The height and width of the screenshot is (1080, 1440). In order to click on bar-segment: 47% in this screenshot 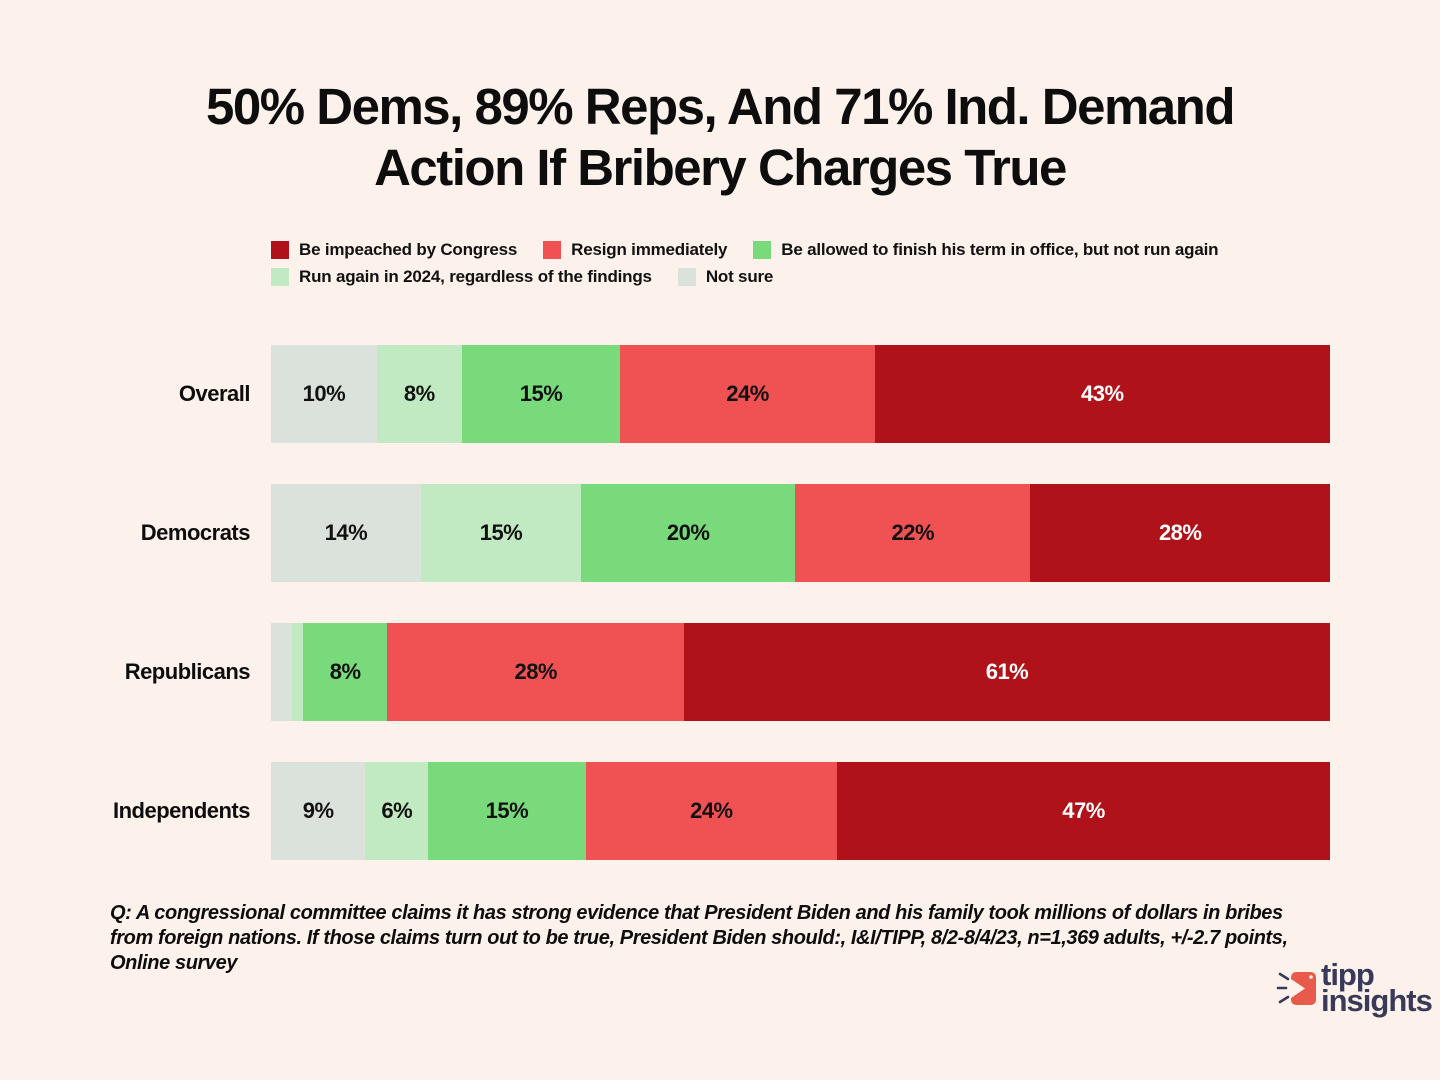, I will do `click(1083, 811)`.